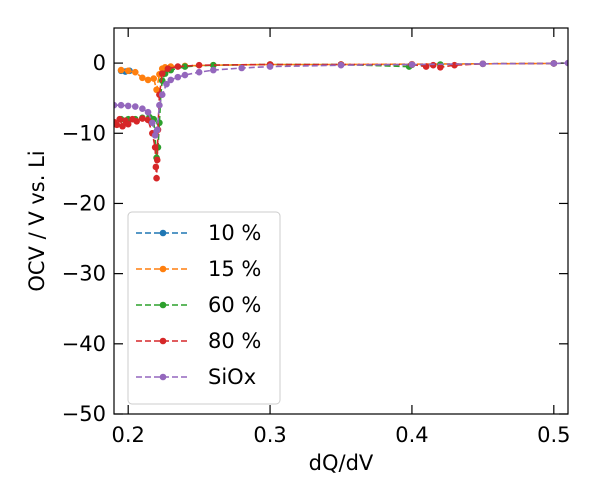 The image size is (600, 500). Describe the element at coordinates (84, 414) in the screenshot. I see `y-tick-label: −50` at that location.